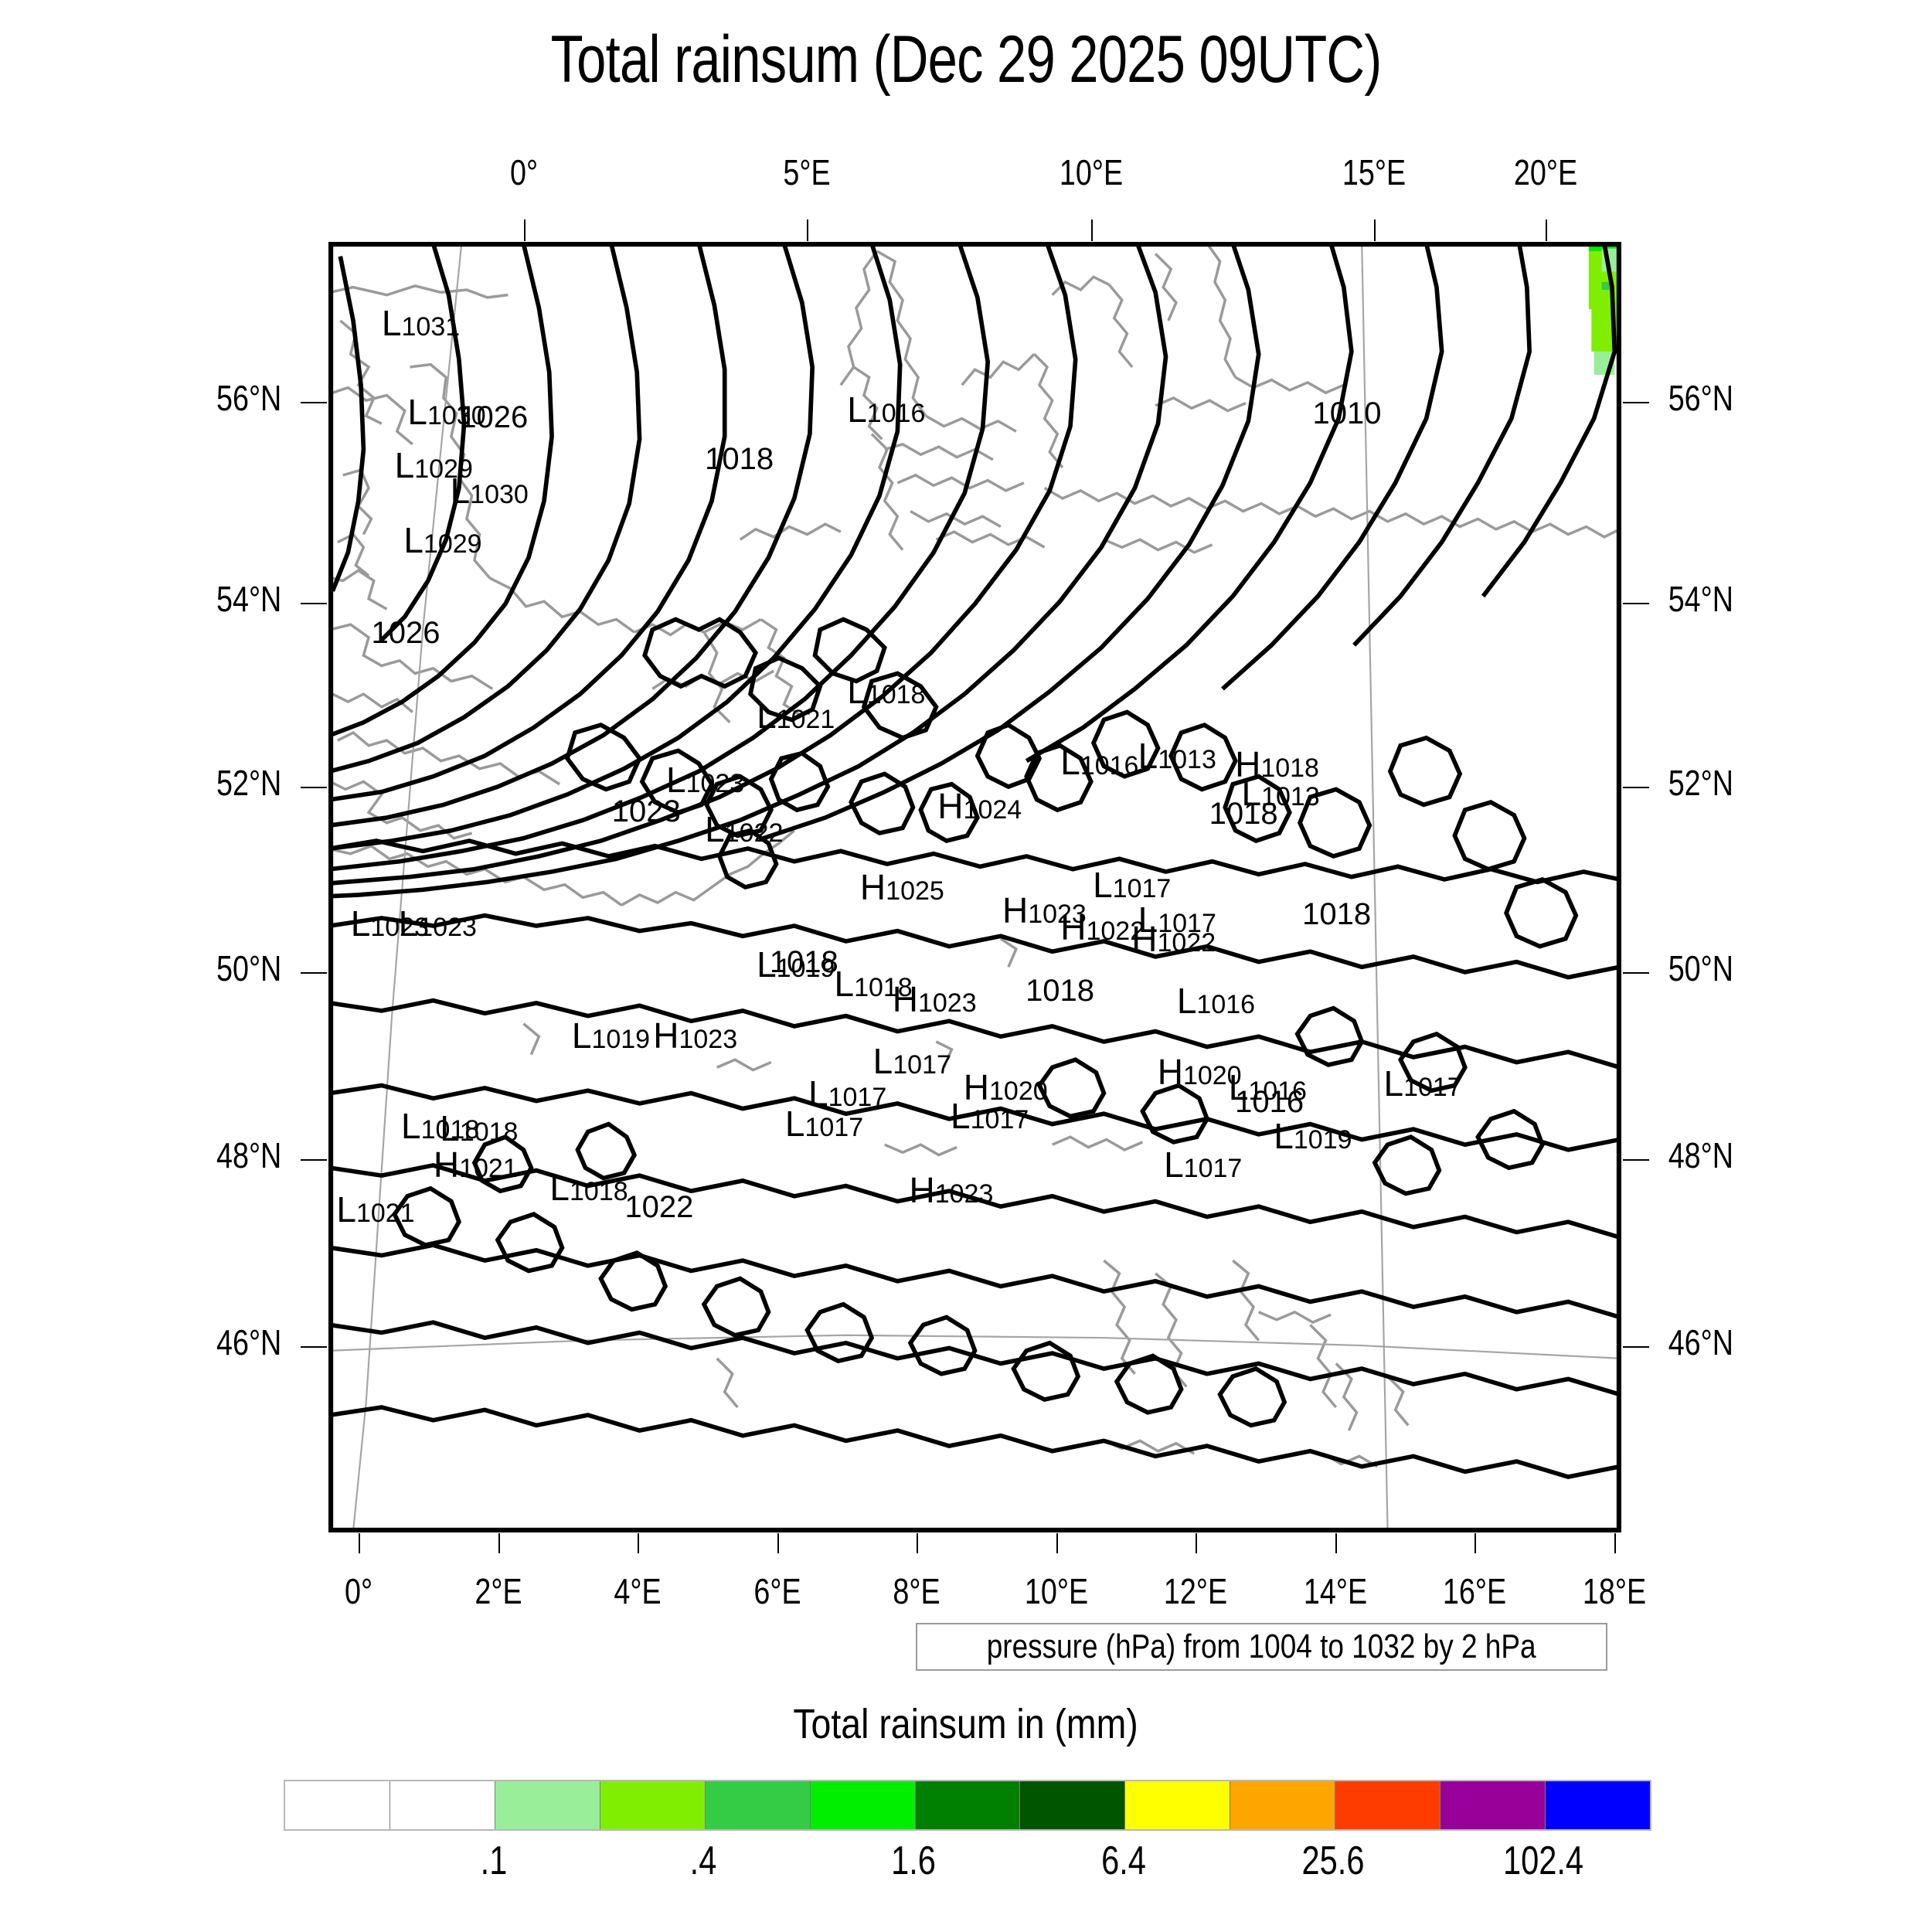 This screenshot has width=1932, height=1932. Describe the element at coordinates (621, 1040) in the screenshot. I see `pressure-center-value: 1019` at that location.